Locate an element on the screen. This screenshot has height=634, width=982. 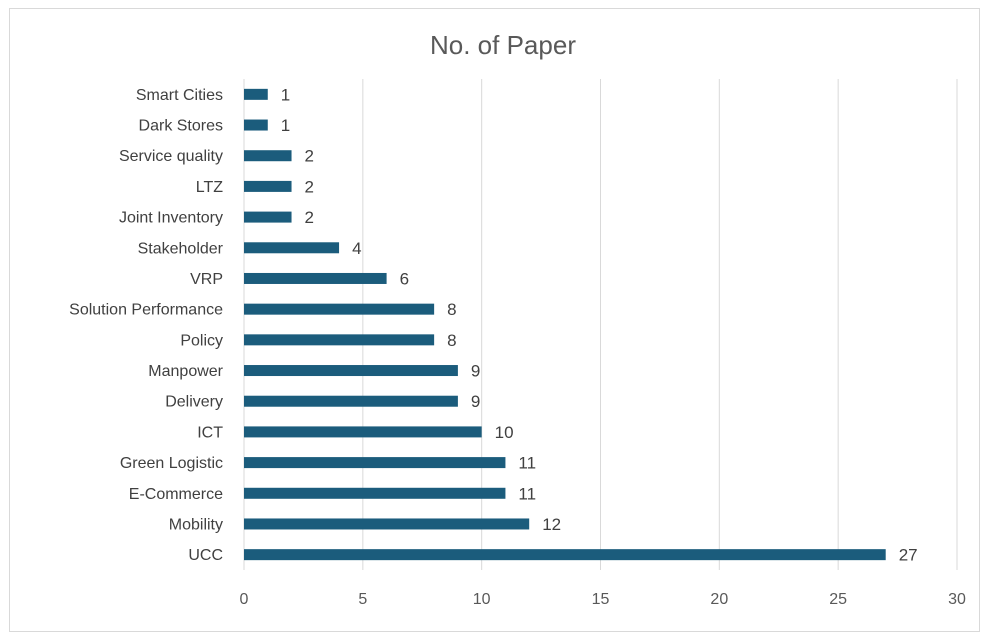
category-label: UCC is located at coordinates (205, 555).